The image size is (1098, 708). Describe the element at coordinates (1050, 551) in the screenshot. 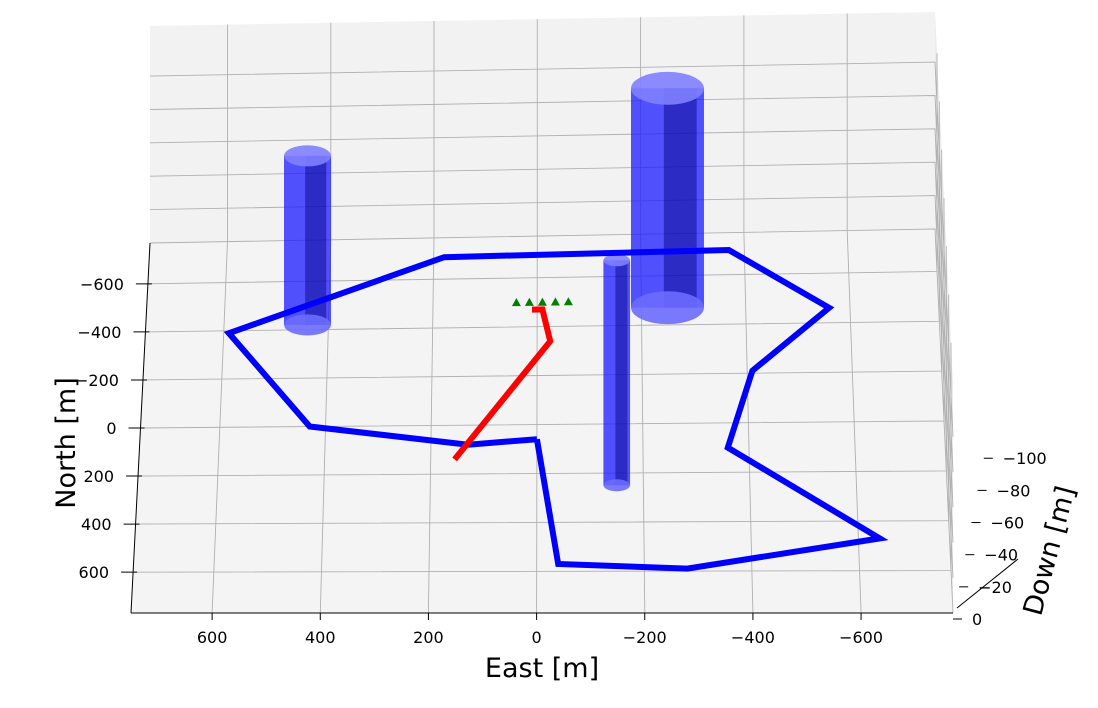

I see `z-axis-title: Down [m]` at that location.